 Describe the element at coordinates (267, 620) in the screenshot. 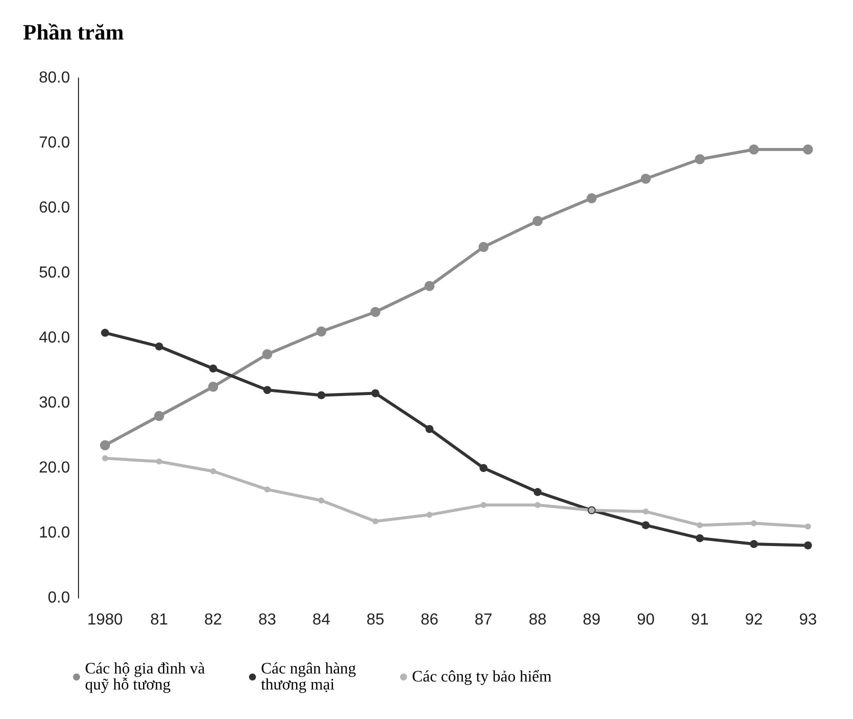

I see `x-tick-label: 83` at that location.